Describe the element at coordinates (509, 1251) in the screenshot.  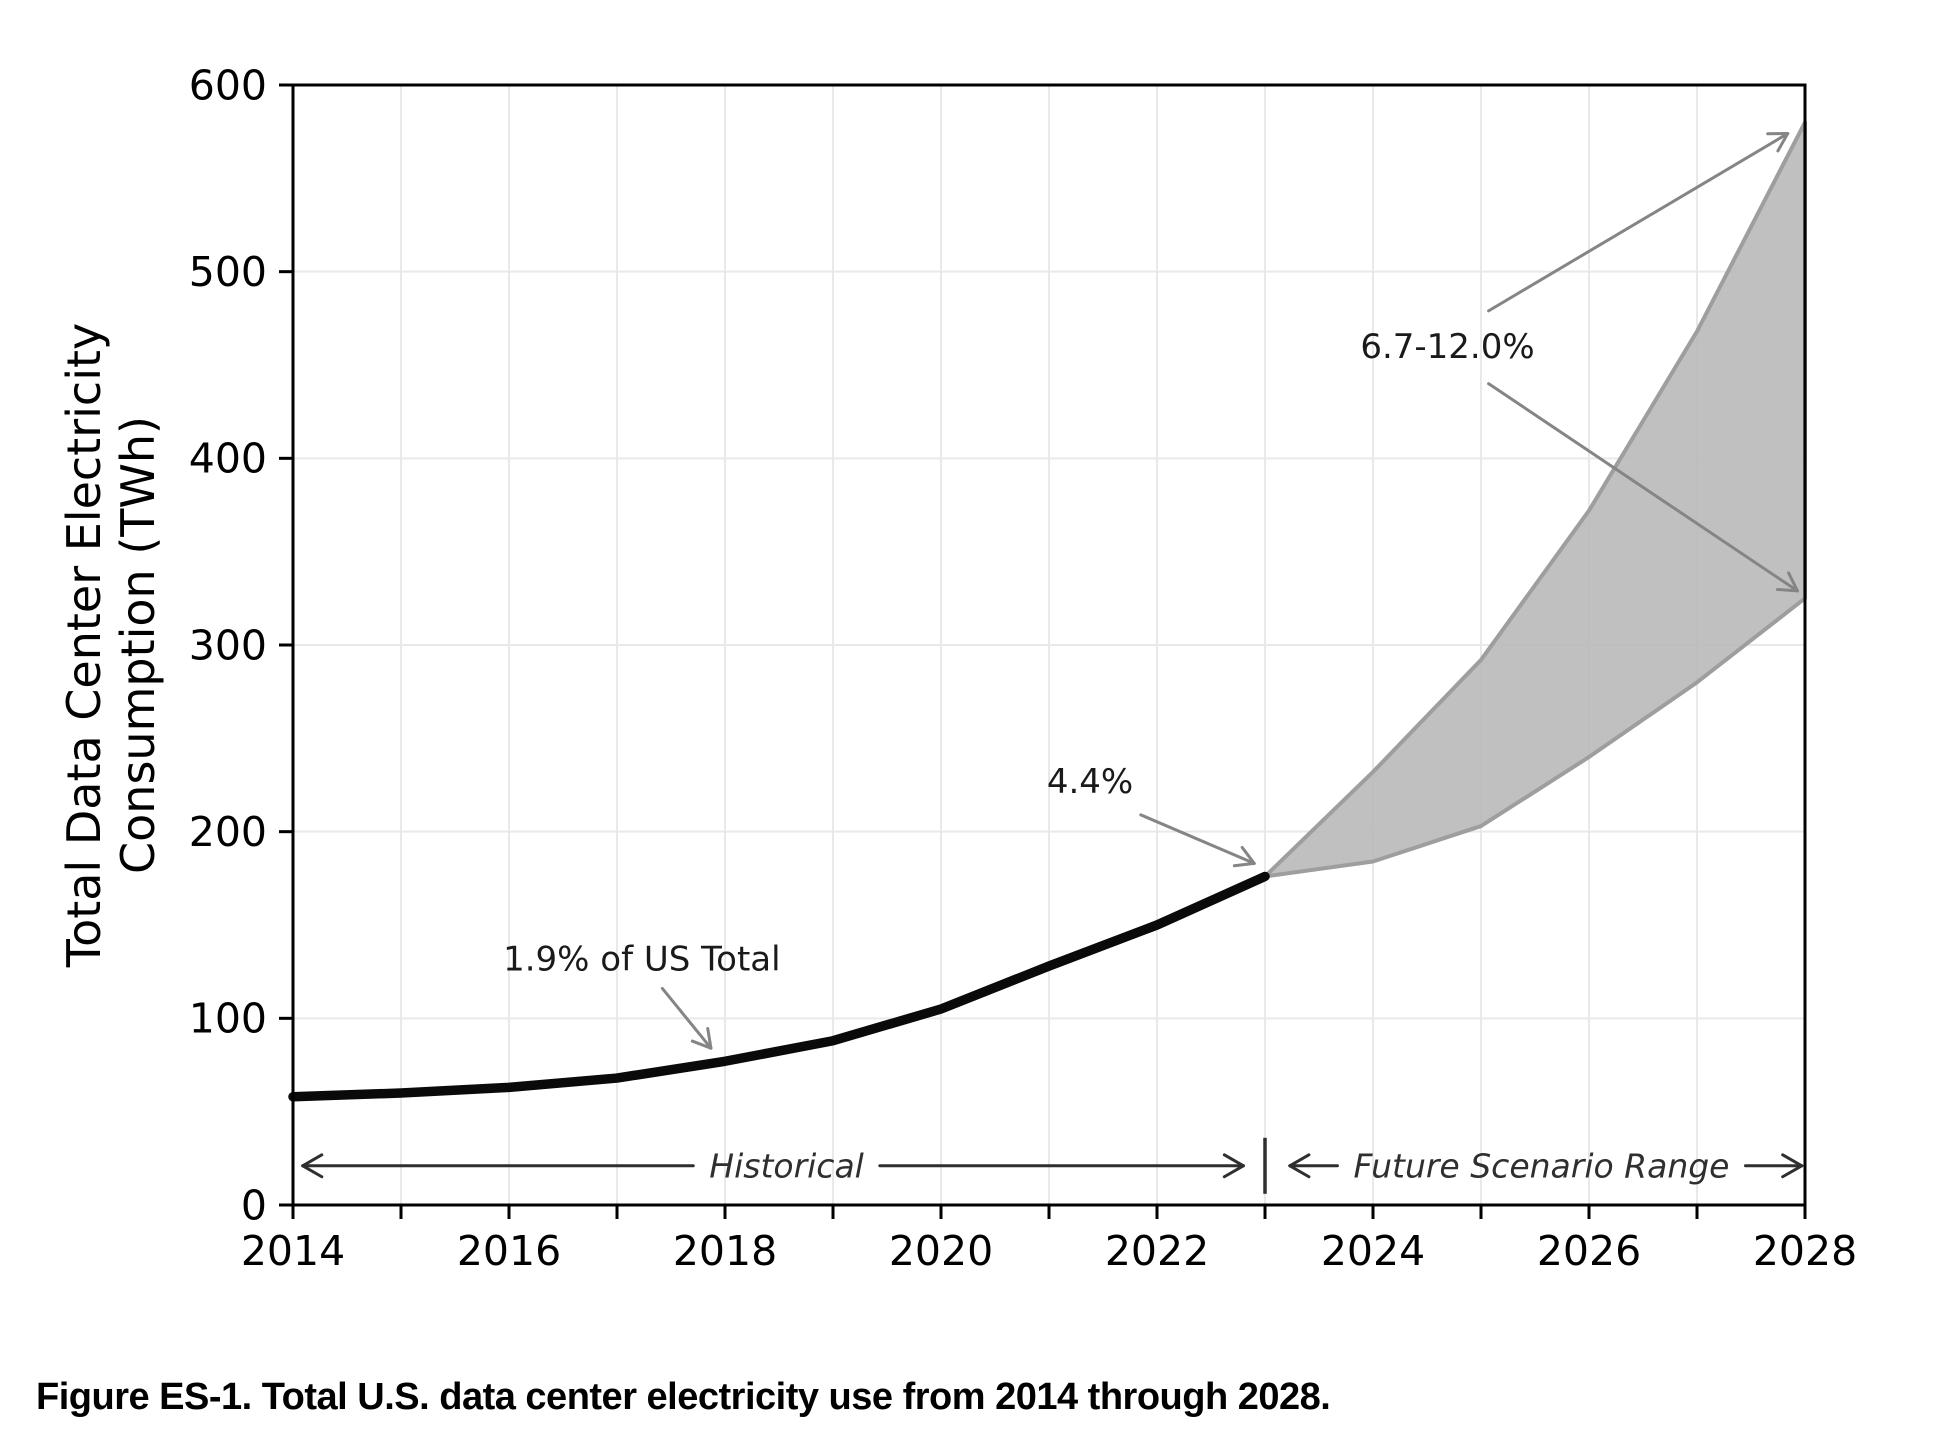
I see `x-tick-label: 2016` at that location.